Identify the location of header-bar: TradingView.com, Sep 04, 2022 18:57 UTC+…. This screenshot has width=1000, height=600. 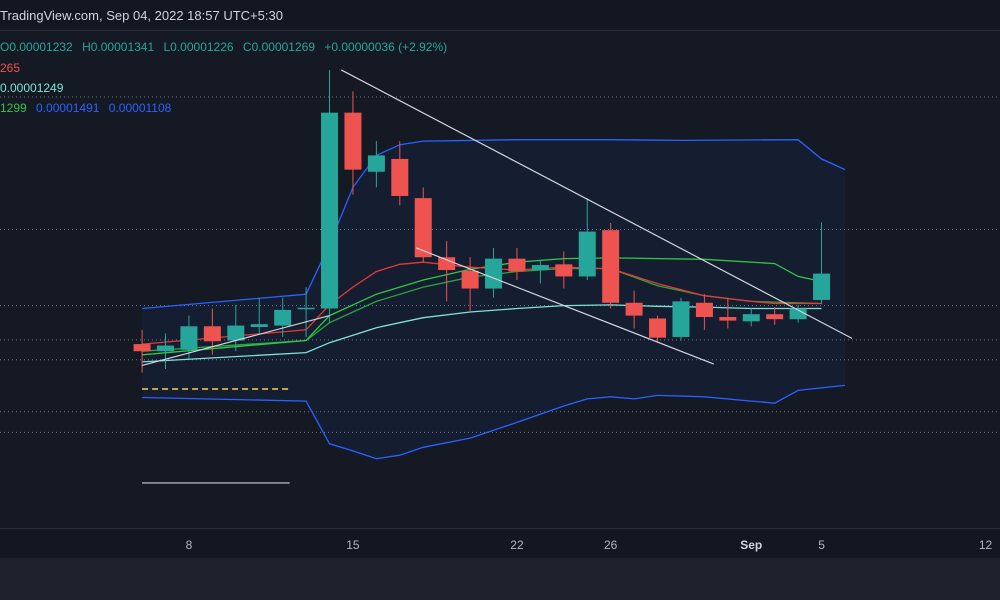
(500, 15).